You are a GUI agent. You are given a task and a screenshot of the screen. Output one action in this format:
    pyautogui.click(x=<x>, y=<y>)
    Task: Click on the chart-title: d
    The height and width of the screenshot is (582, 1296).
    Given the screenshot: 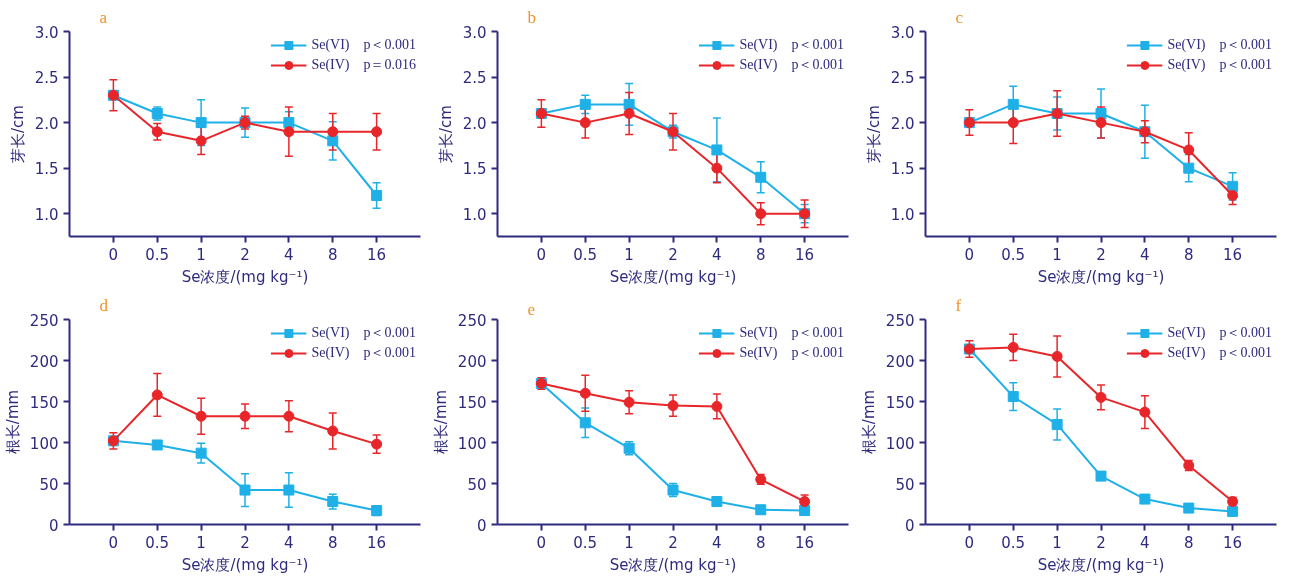 What is the action you would take?
    pyautogui.click(x=104, y=305)
    